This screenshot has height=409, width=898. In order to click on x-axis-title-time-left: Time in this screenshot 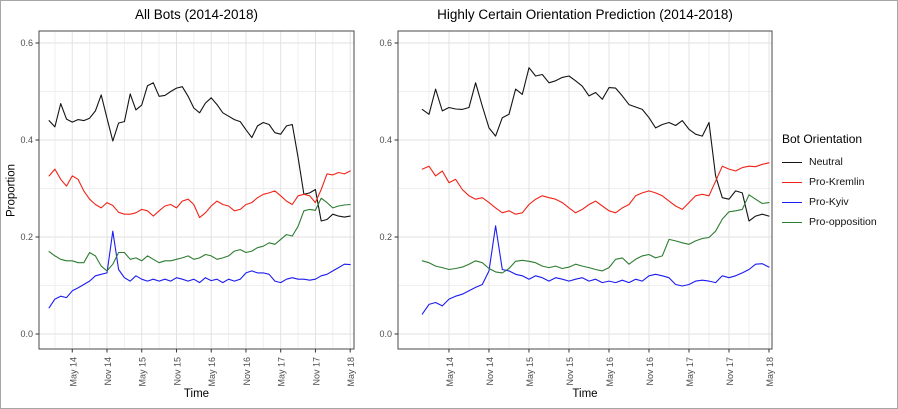, I will do `click(196, 394)`.